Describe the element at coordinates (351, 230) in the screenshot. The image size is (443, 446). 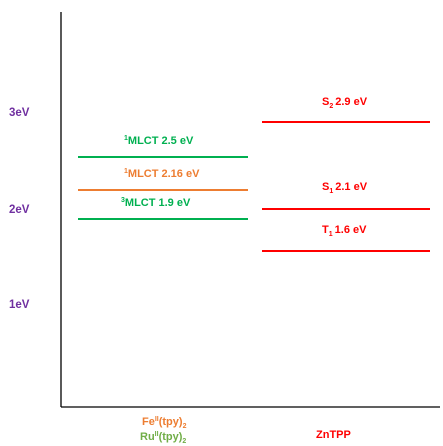
I see `level-label-t1-text: 1.6 eV` at that location.